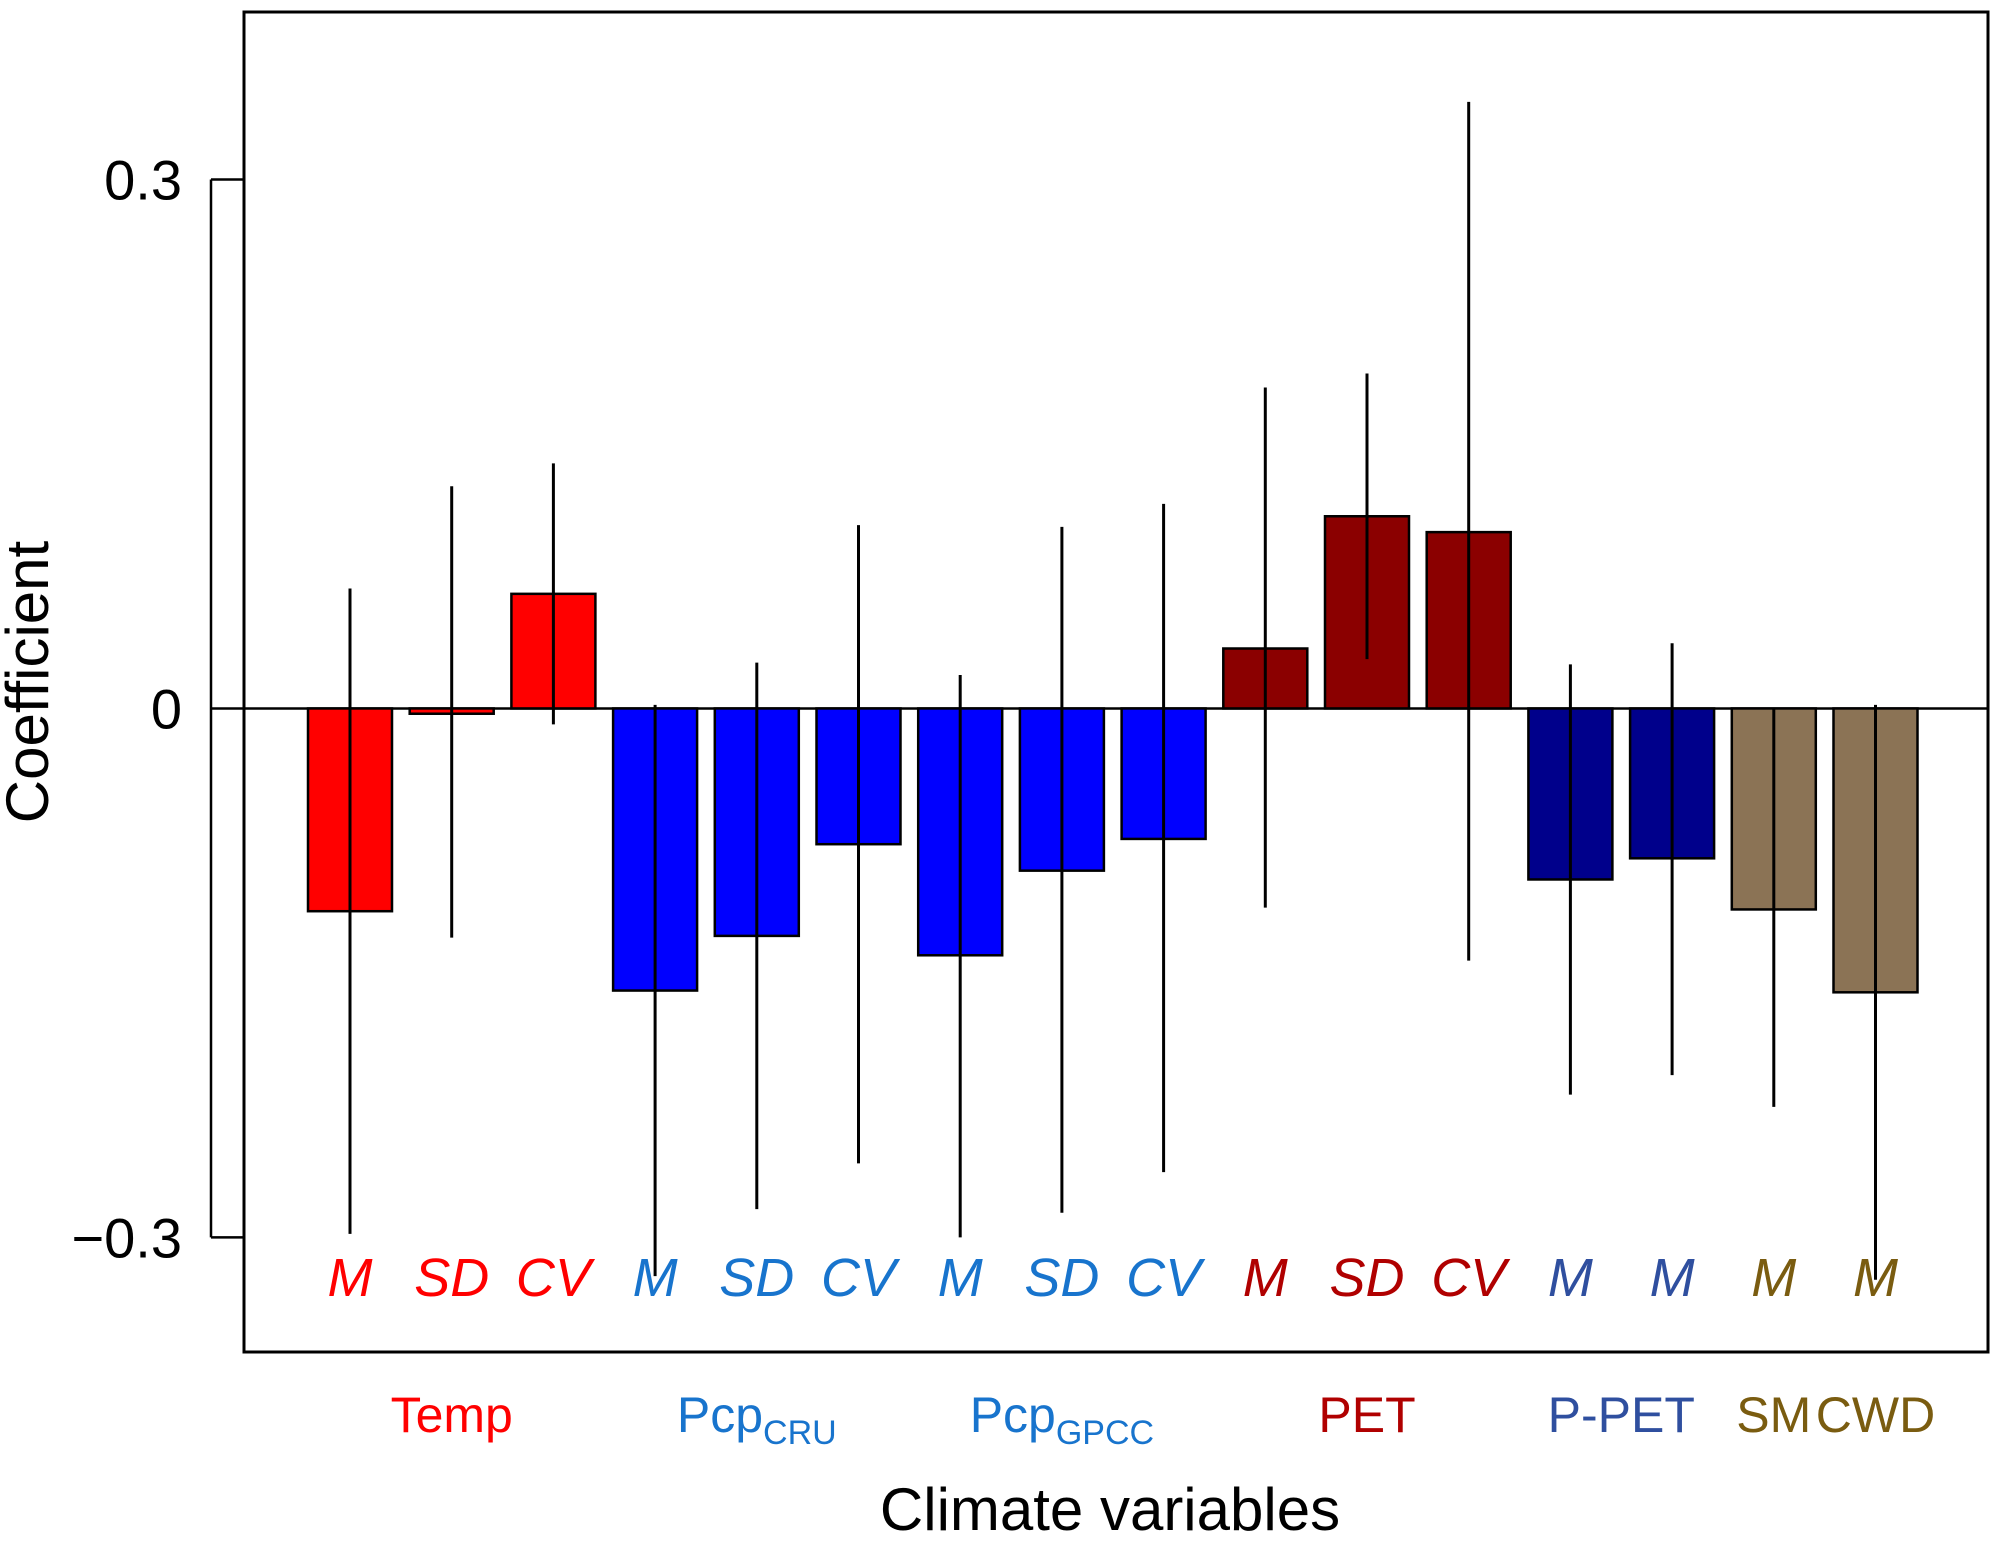  Describe the element at coordinates (1265, 1278) in the screenshot. I see `stat-label-10: M` at that location.